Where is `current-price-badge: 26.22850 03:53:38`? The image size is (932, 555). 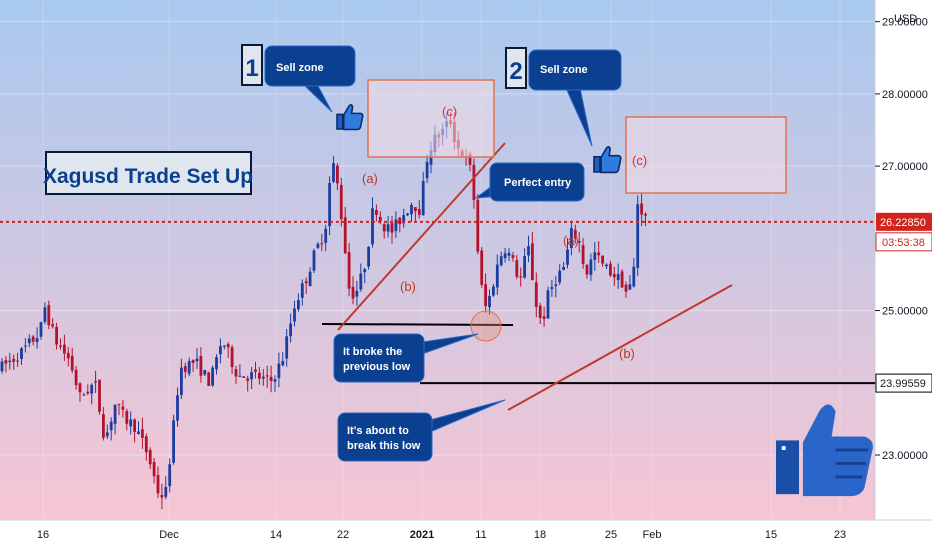
current-price-badge: 26.22850 03:53:38 is located at coordinates (903, 232).